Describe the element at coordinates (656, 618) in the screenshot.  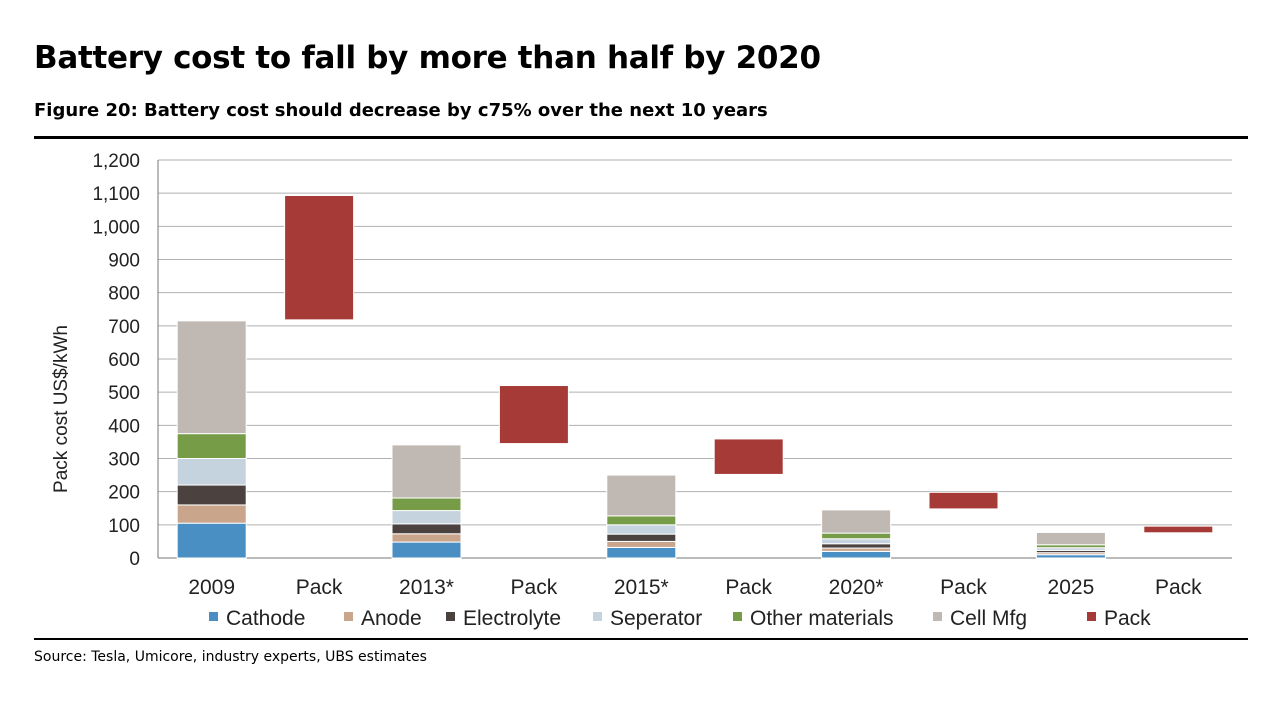
I see `legend-label: Seperator` at that location.